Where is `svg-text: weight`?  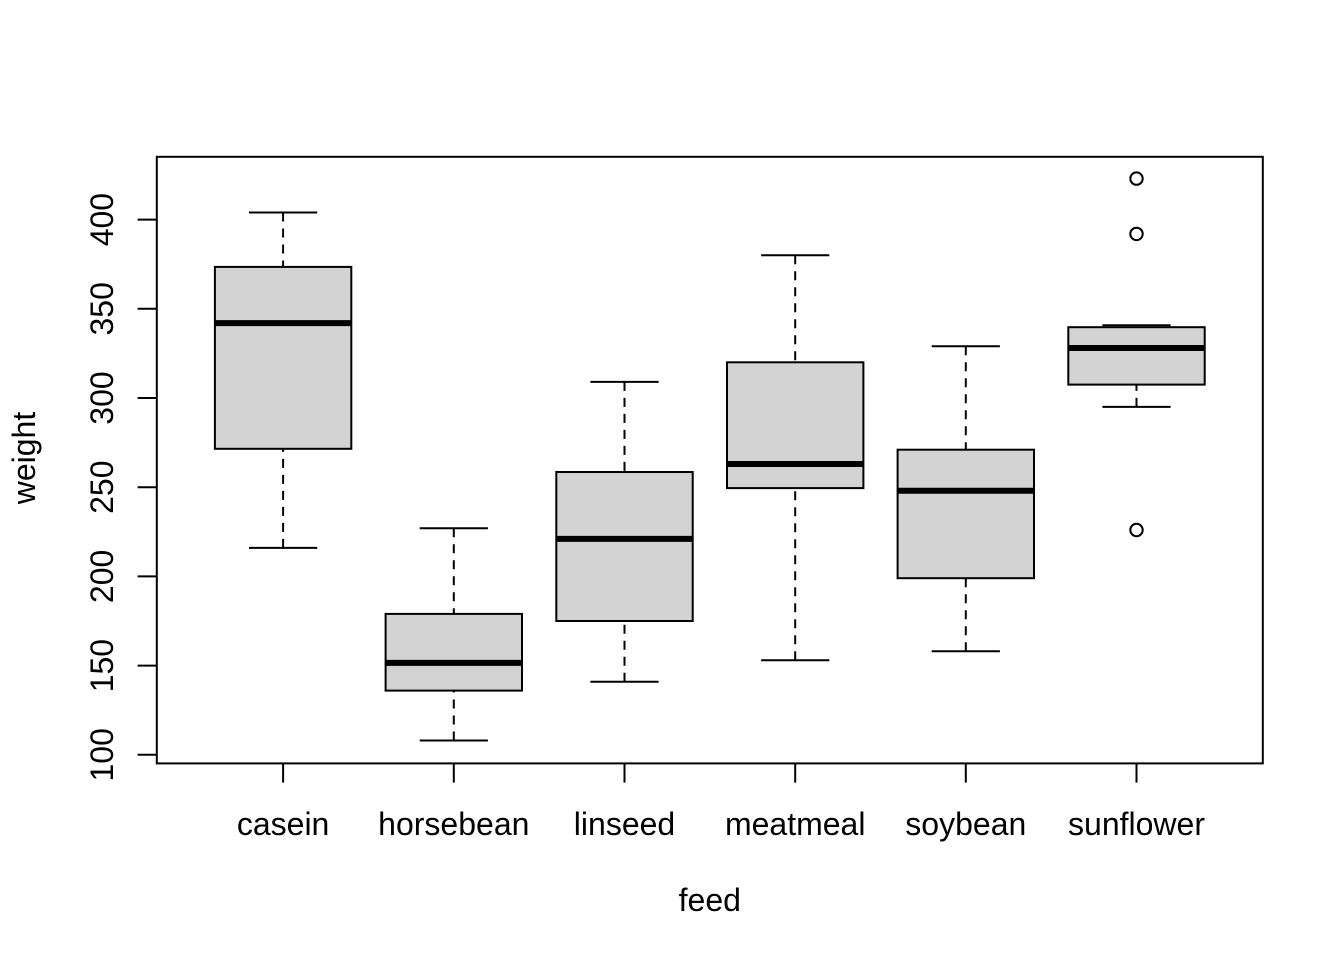 svg-text: weight is located at coordinates (24, 459).